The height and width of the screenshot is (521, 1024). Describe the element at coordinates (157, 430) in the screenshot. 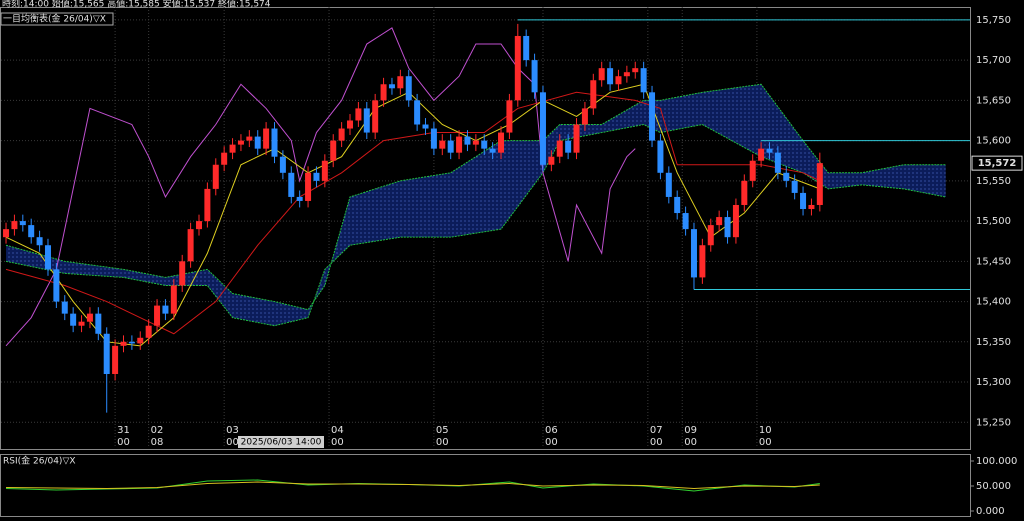

I see `x-tick-label: 02` at that location.